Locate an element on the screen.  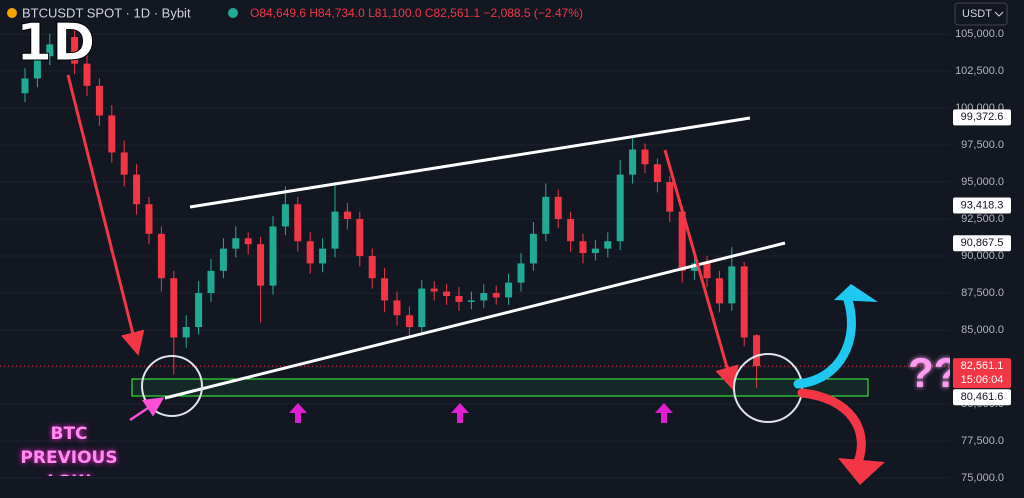
scenario-up is located at coordinates (824, 342).